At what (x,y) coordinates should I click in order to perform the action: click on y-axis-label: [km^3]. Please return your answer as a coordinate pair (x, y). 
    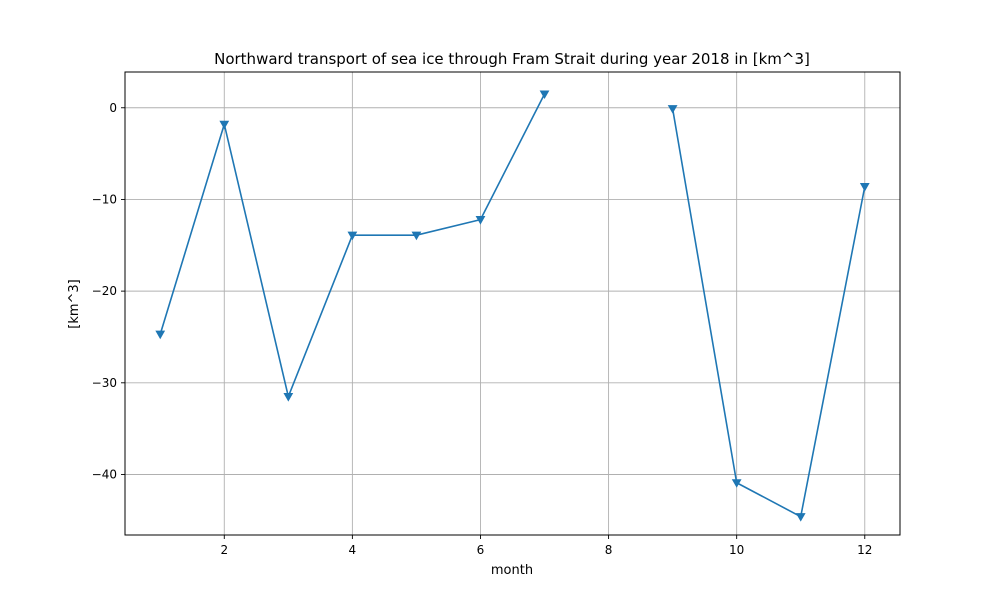
    Looking at the image, I should click on (74, 304).